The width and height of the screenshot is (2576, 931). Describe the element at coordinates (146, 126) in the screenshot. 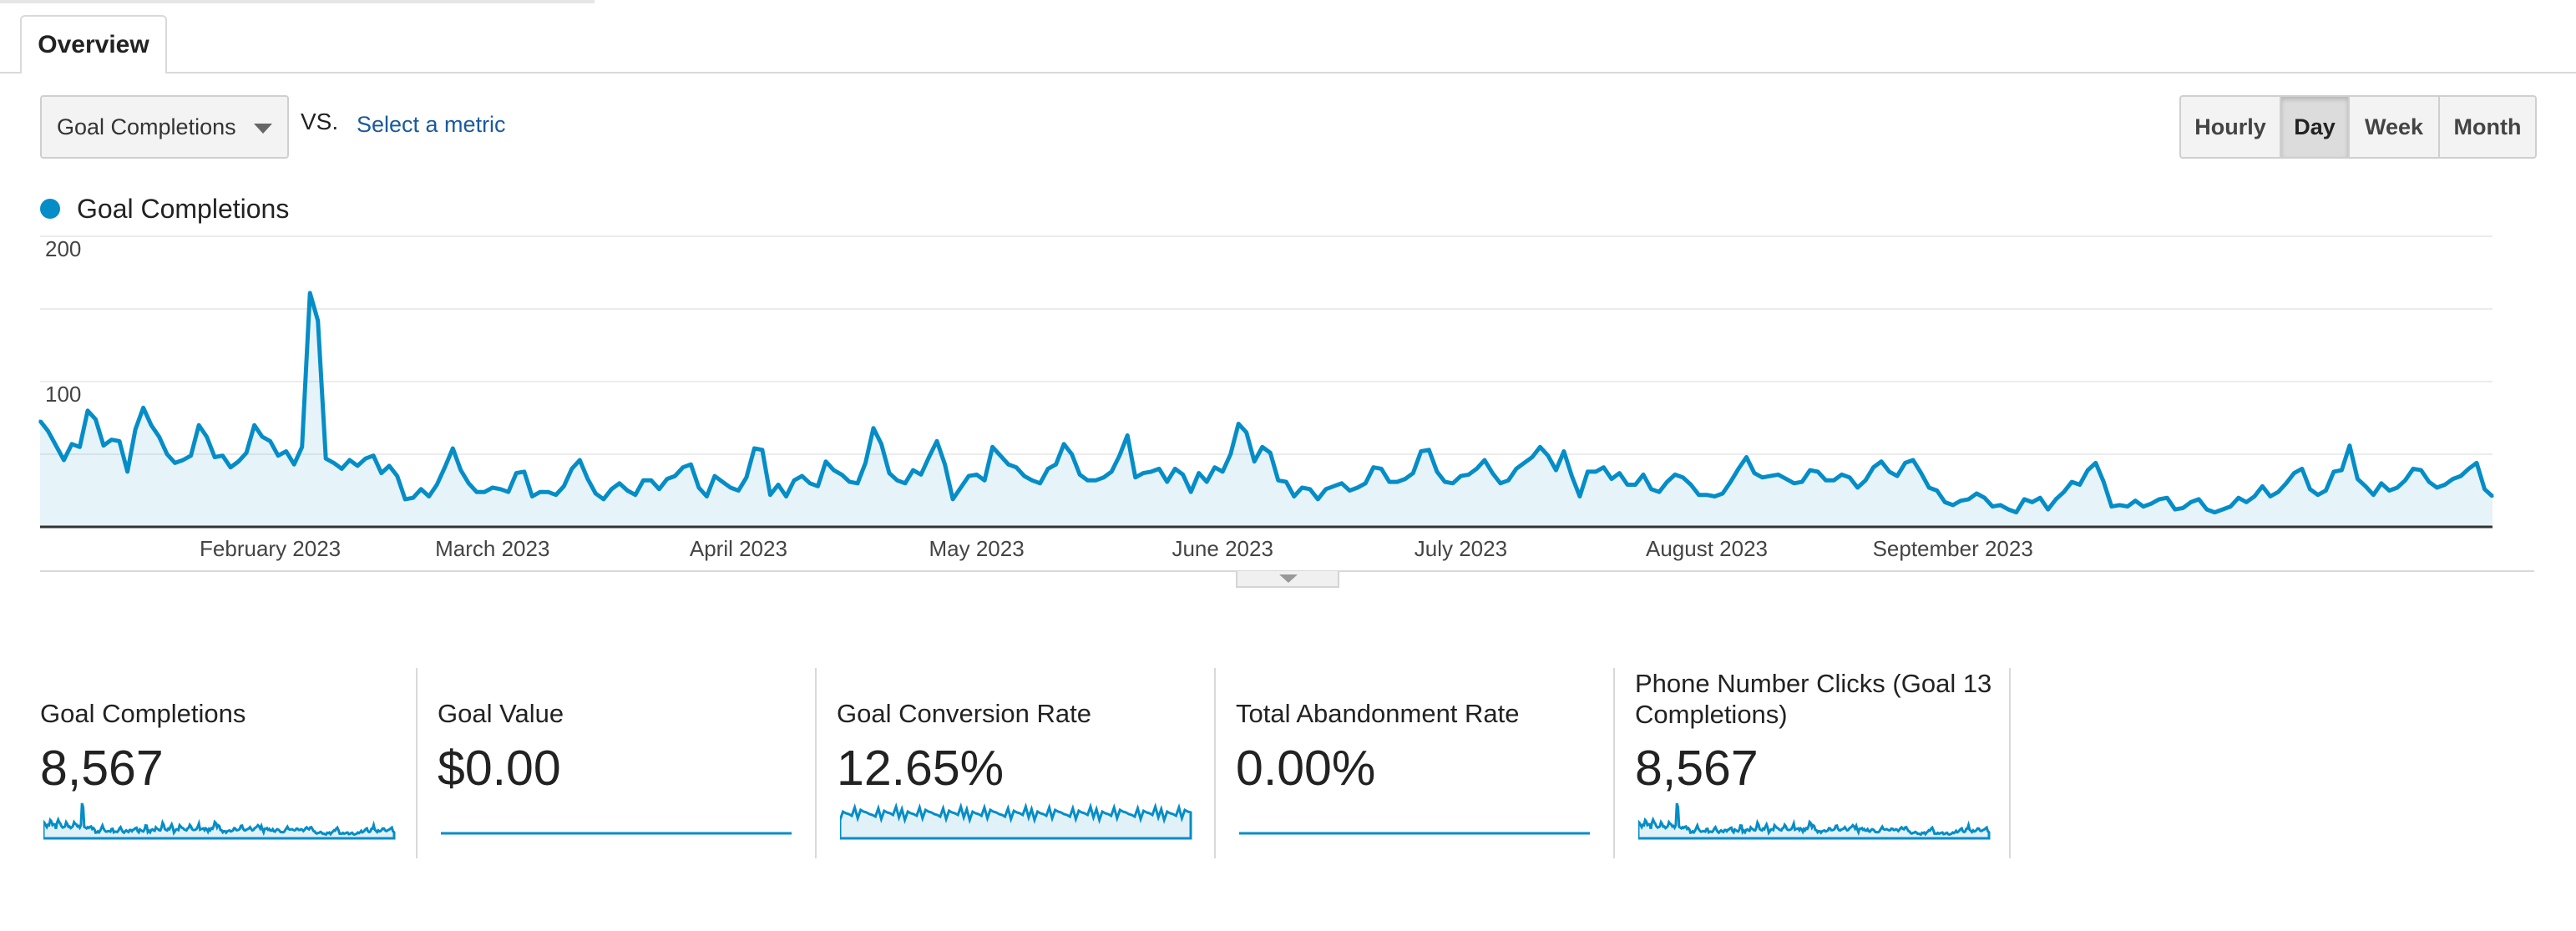

I see `metric-dropdown-label: Goal Completions` at that location.